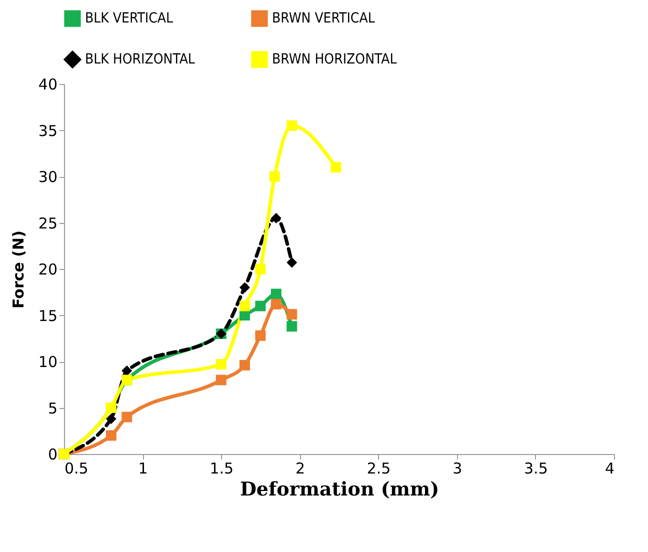 The width and height of the screenshot is (648, 552). Describe the element at coordinates (48, 131) in the screenshot. I see `y-tick-label: 35` at that location.